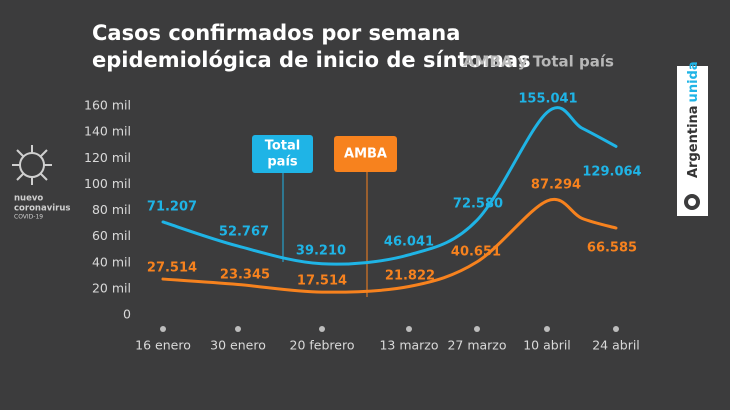  What do you see at coordinates (311, 60) in the screenshot?
I see `chart-title: epidemiológica de inicio de síntomas` at bounding box center [311, 60].